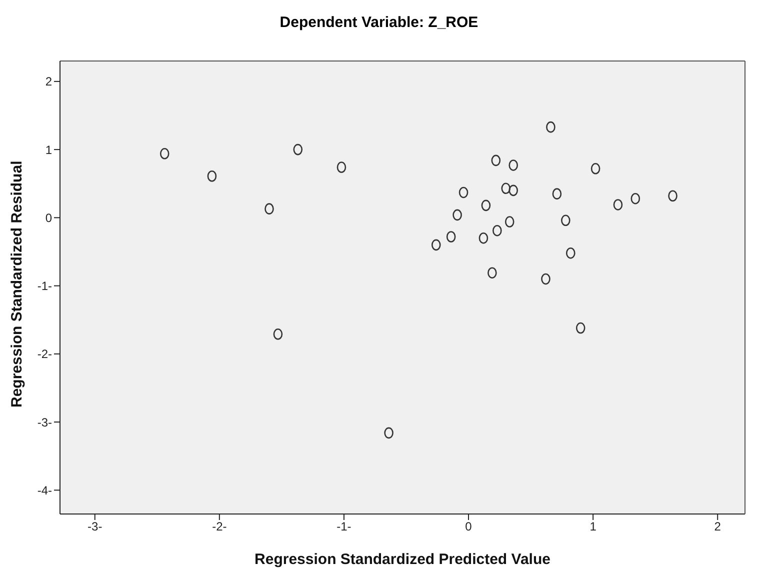 Image resolution: width=758 pixels, height=584 pixels. I want to click on x-axis-title: Regression Standardized Predicted Value, so click(402, 559).